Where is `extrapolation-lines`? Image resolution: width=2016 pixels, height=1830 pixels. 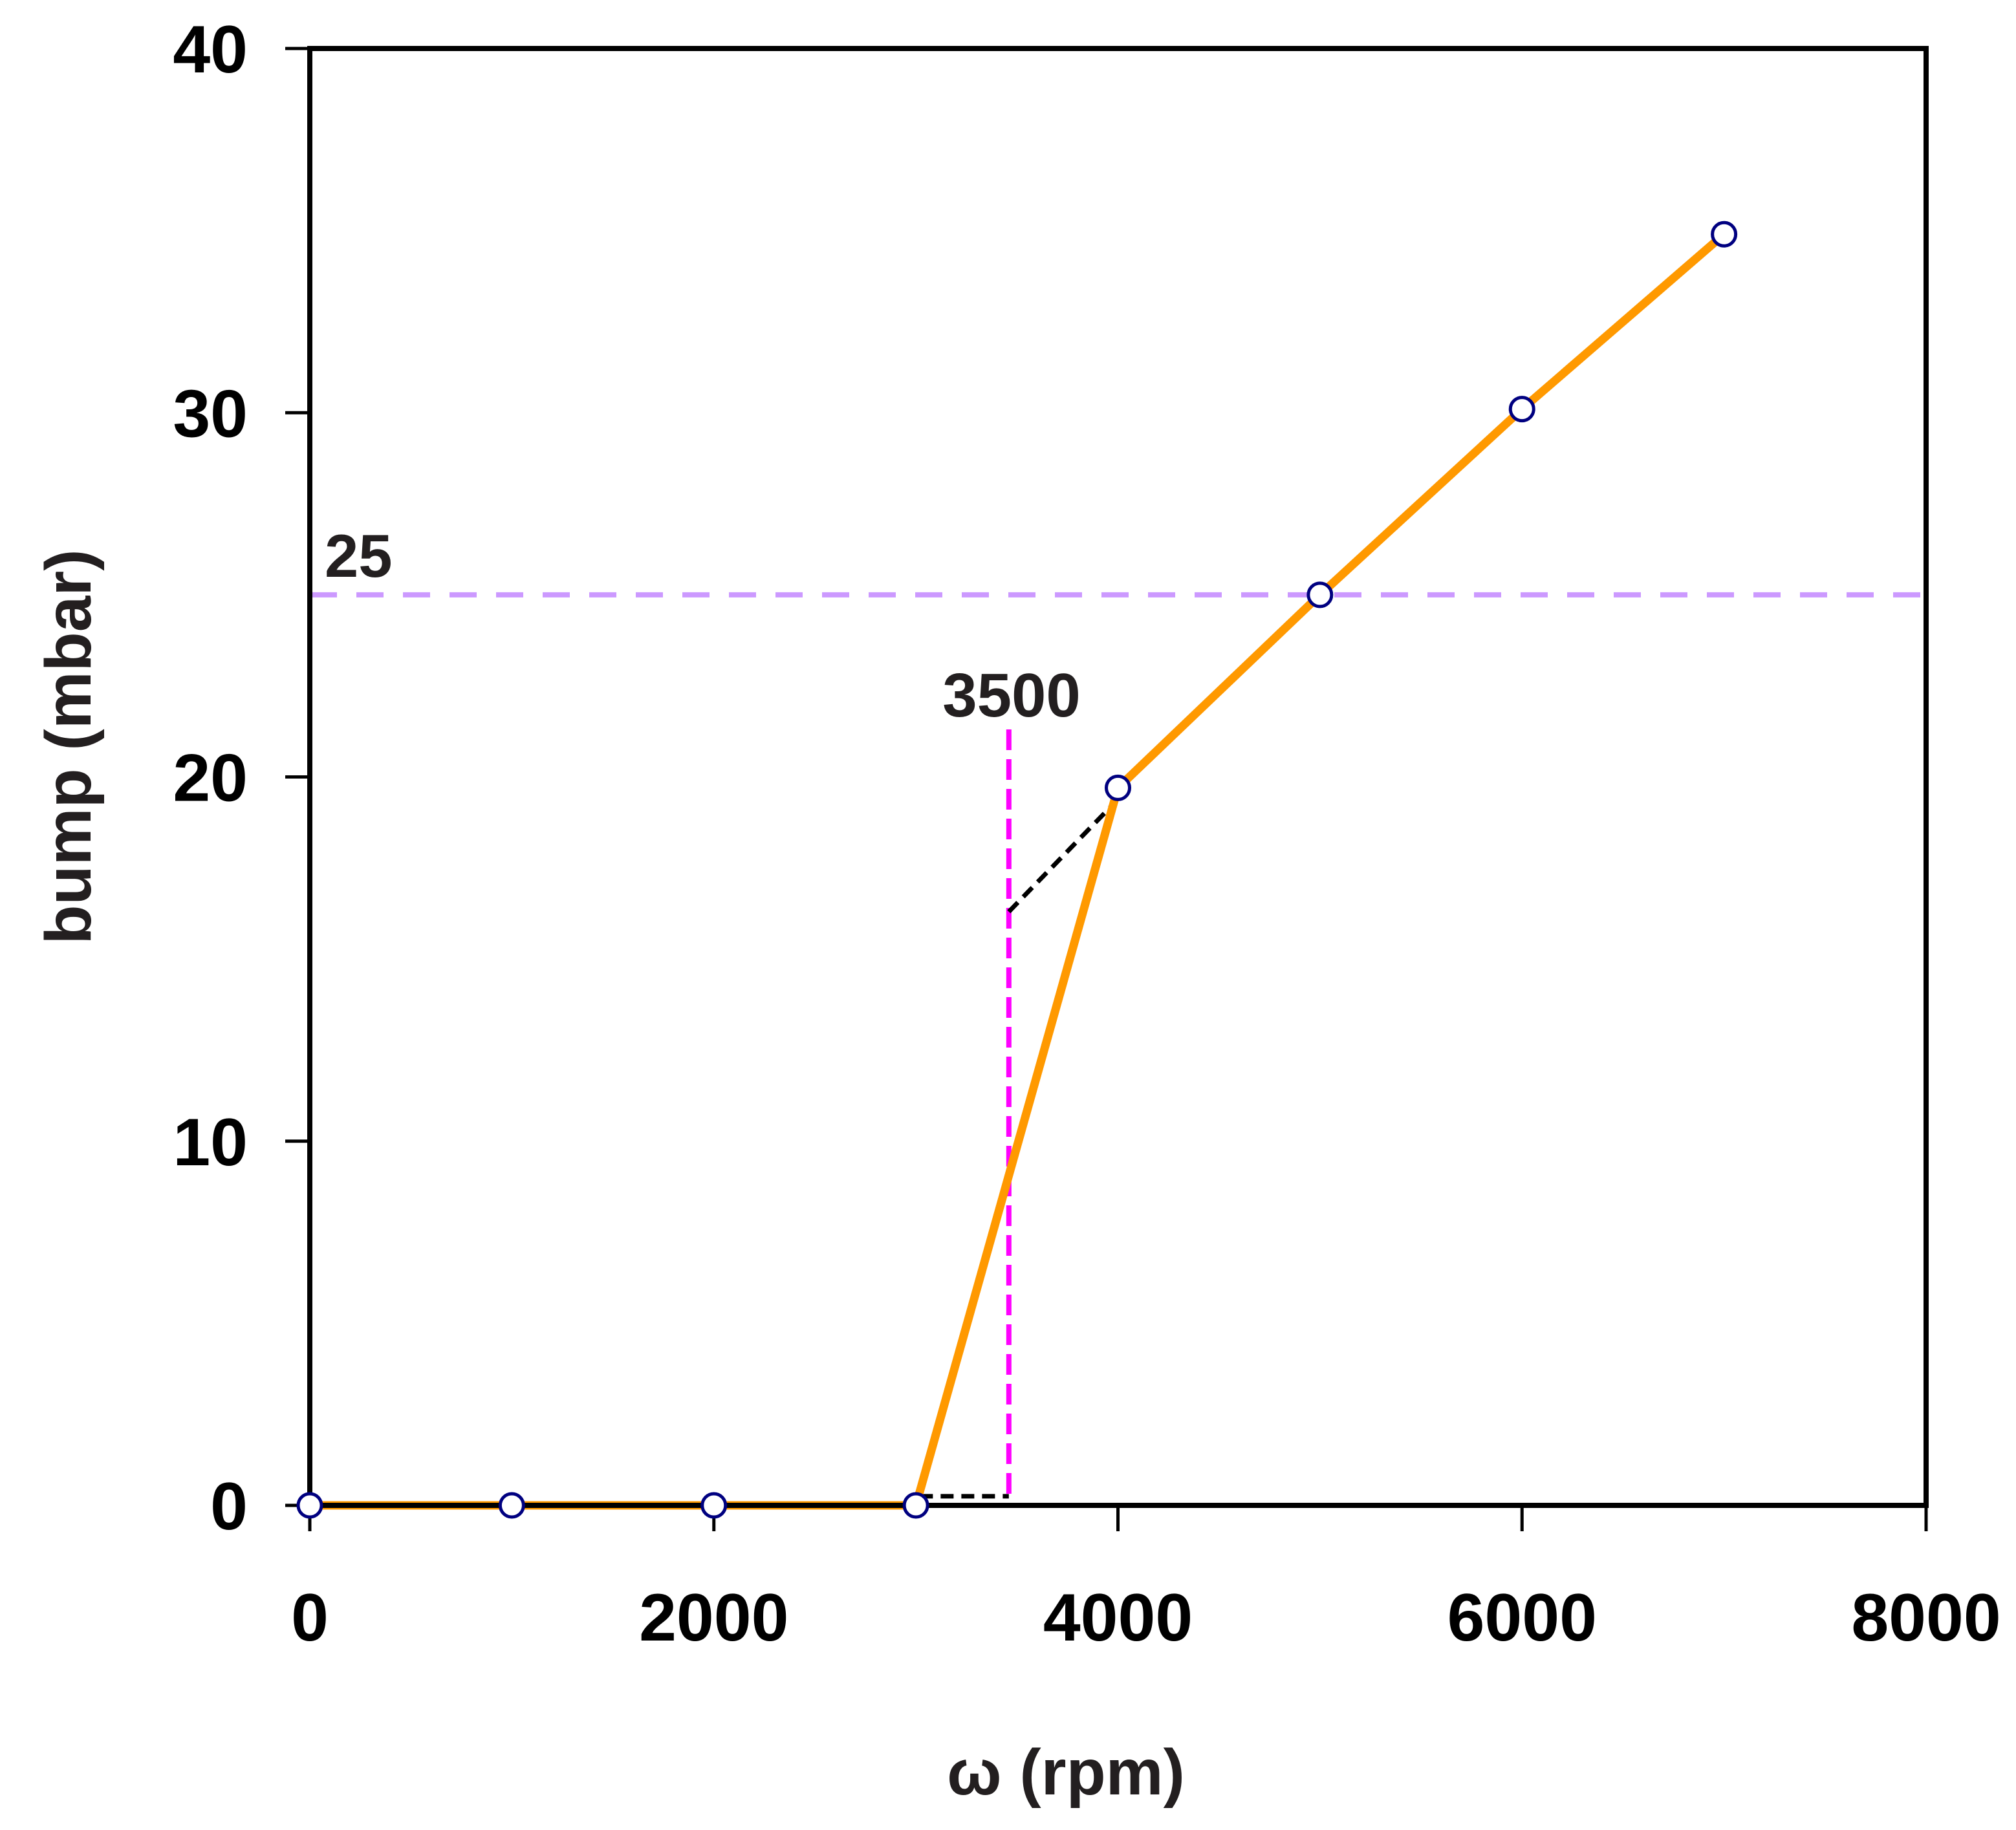 extrapolation-lines is located at coordinates (1018, 1150).